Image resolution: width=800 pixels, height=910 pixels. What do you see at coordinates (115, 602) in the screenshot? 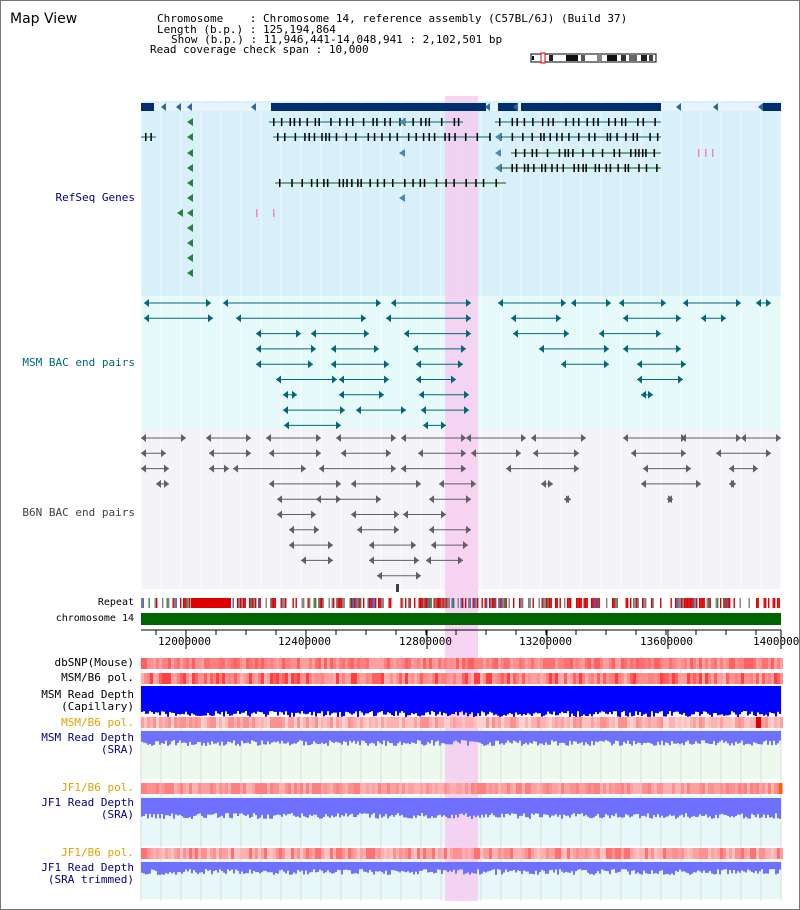
I see `track-label-repeat: Repeat` at bounding box center [115, 602].